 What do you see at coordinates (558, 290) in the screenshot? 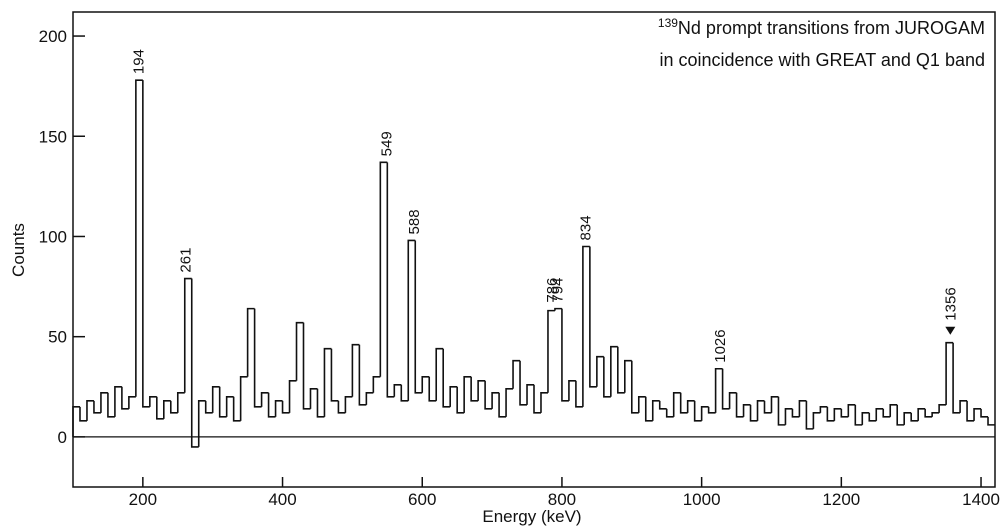
I see `peak-label: 794` at bounding box center [558, 290].